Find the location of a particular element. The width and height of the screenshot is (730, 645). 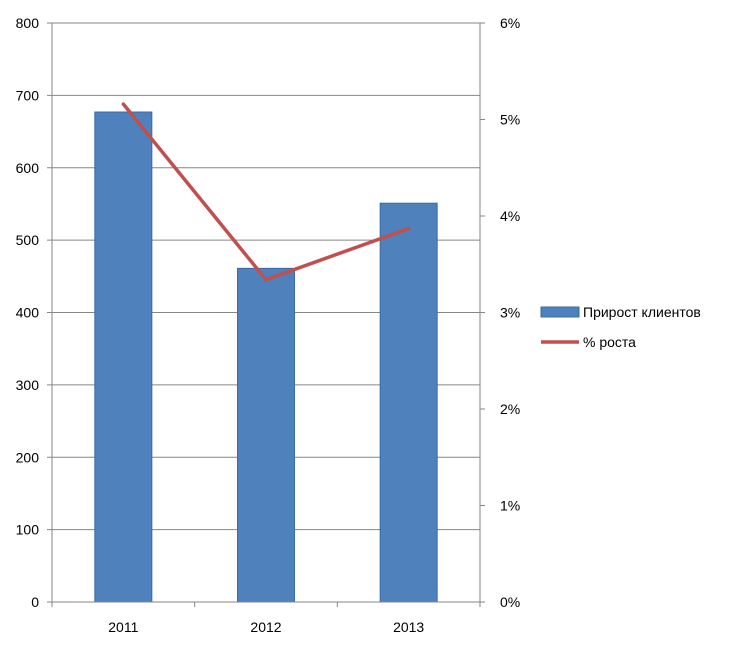

legend-label-bar: Прирост клиентов is located at coordinates (642, 312).